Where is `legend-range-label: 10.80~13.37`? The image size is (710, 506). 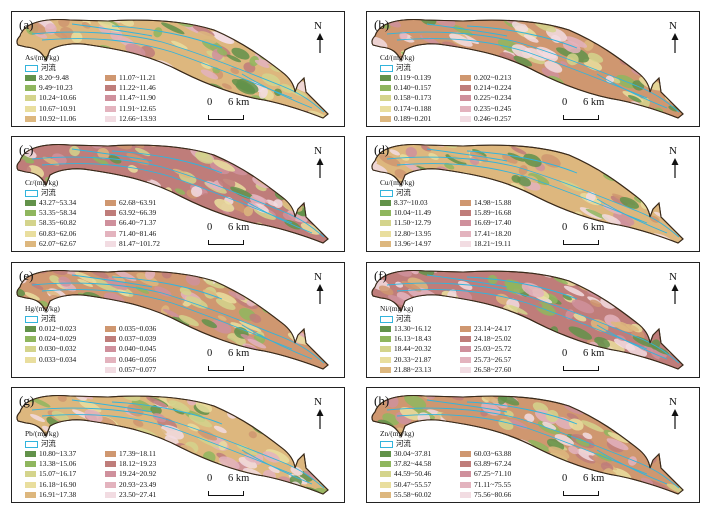
legend-range-label: 10.80~13.37 is located at coordinates (58, 453).